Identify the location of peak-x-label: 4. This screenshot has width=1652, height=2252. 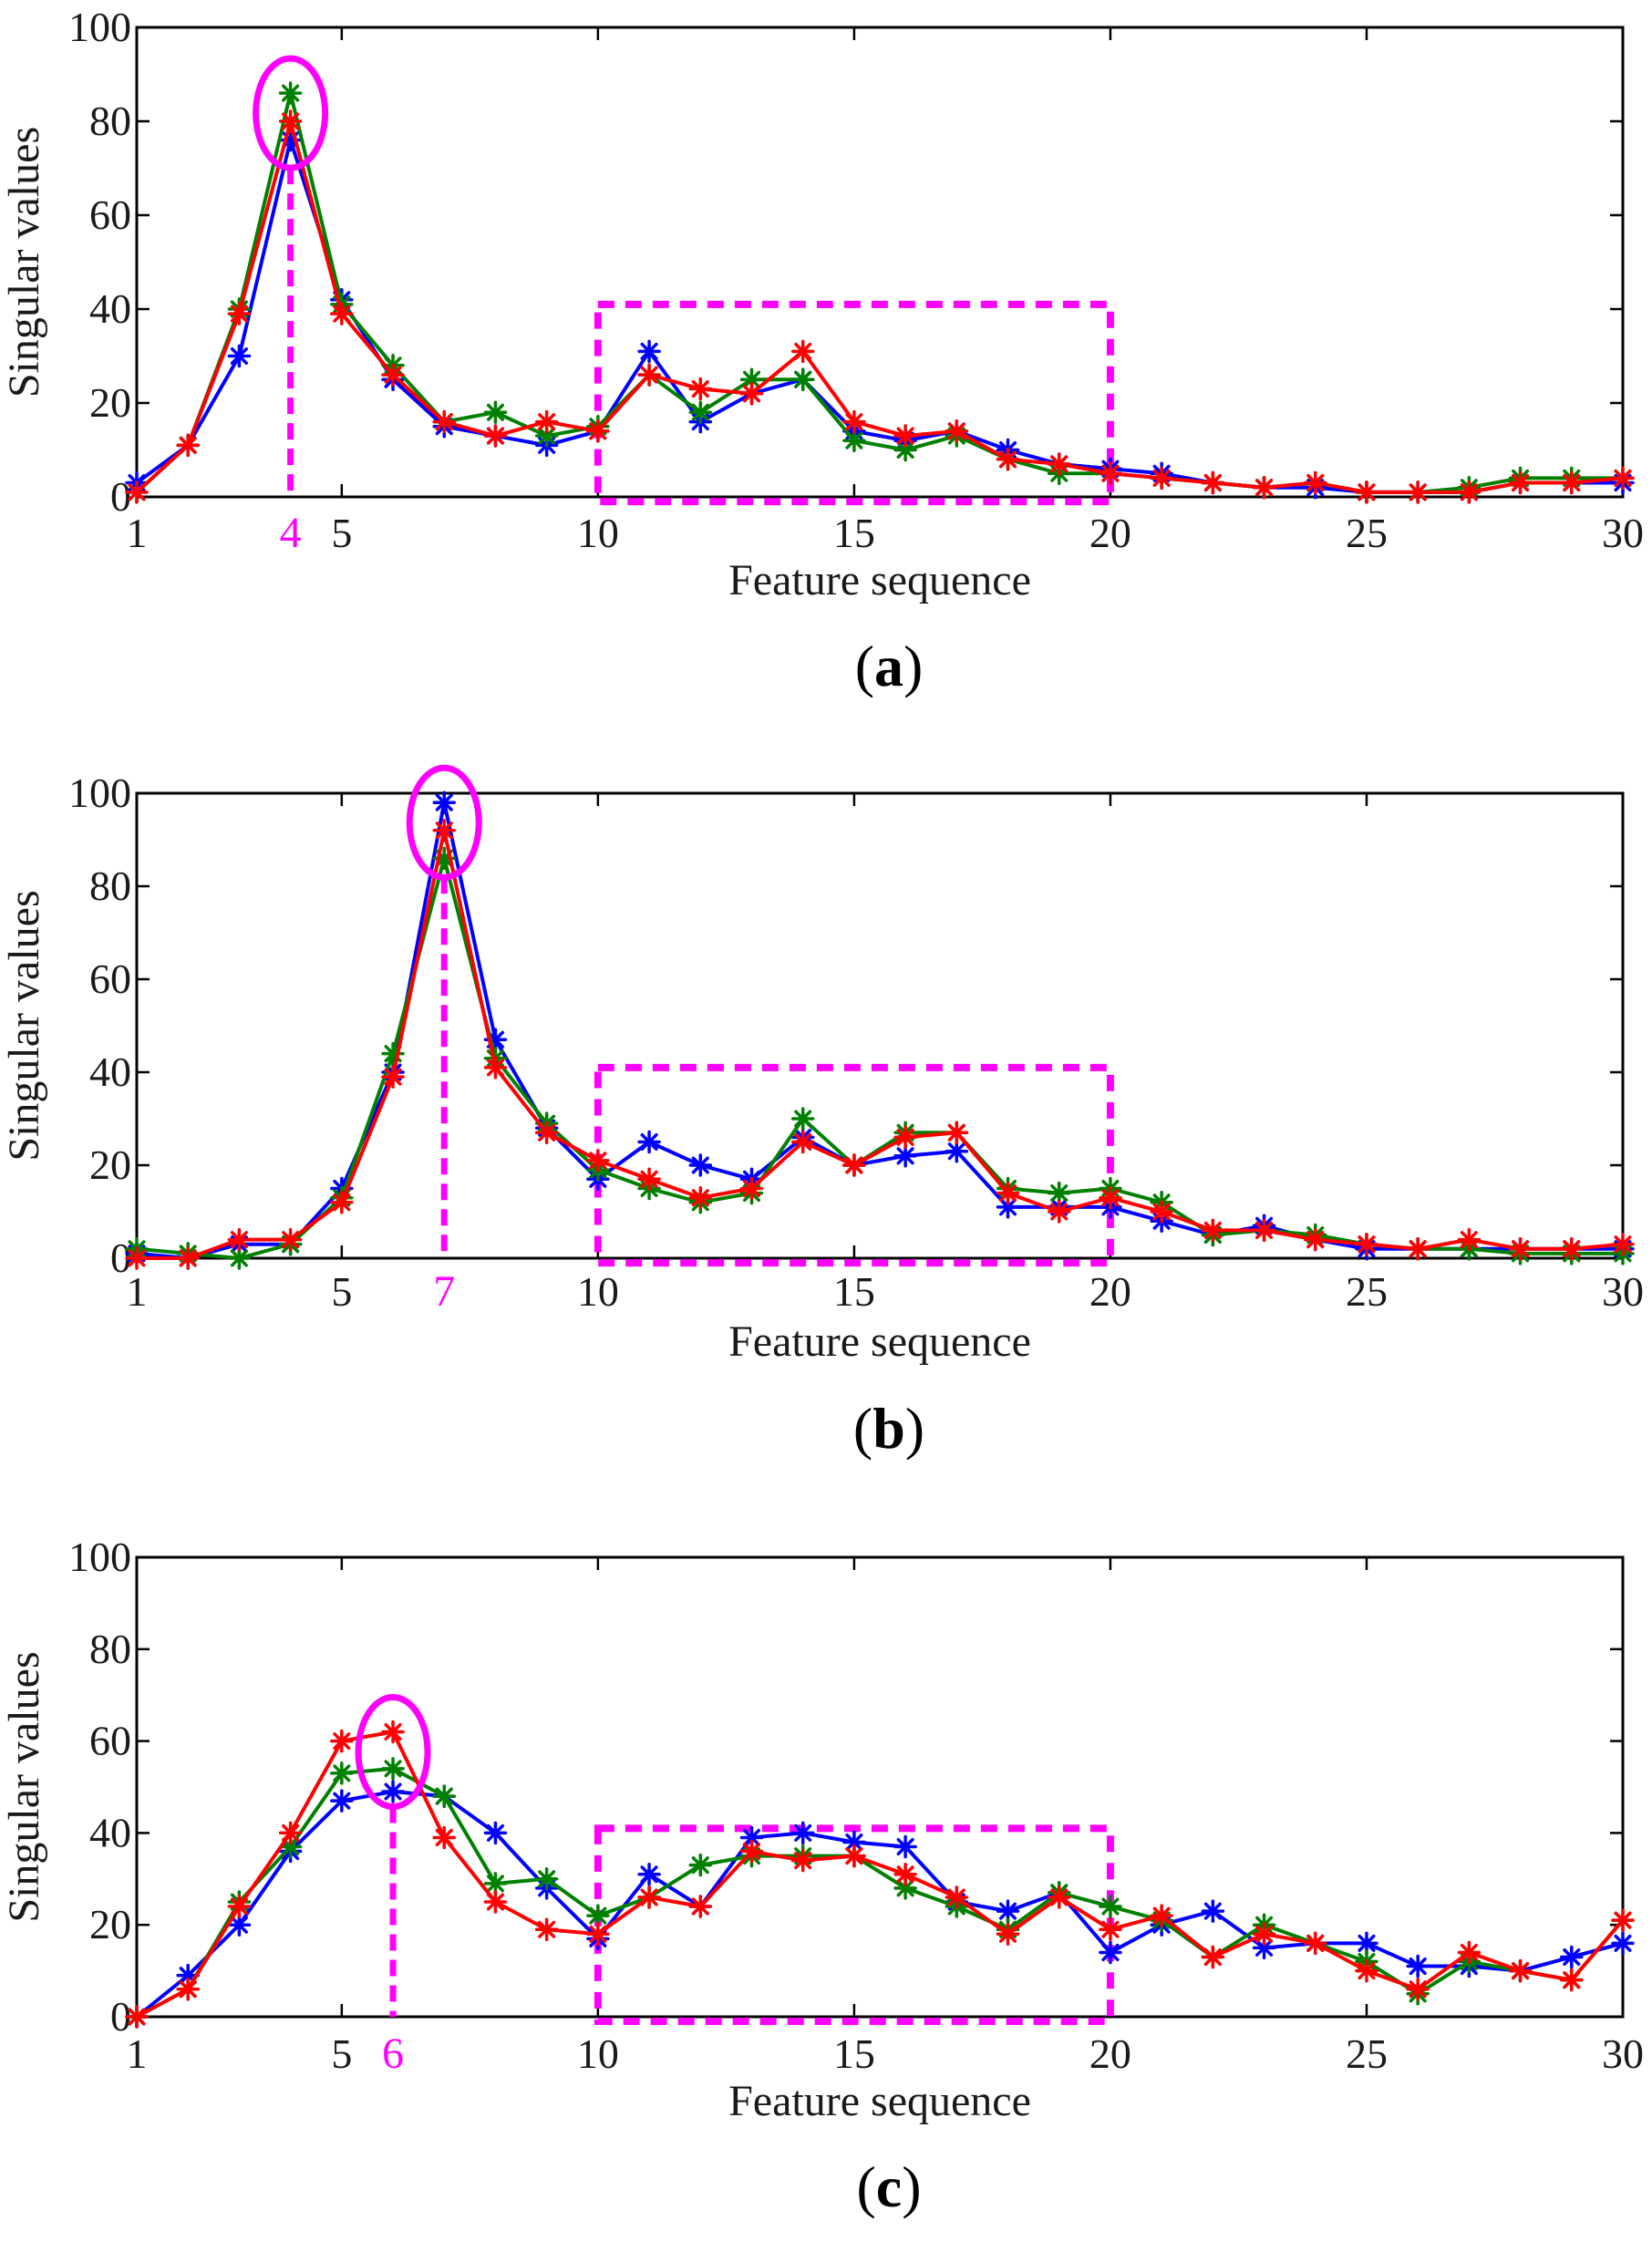
(291, 533).